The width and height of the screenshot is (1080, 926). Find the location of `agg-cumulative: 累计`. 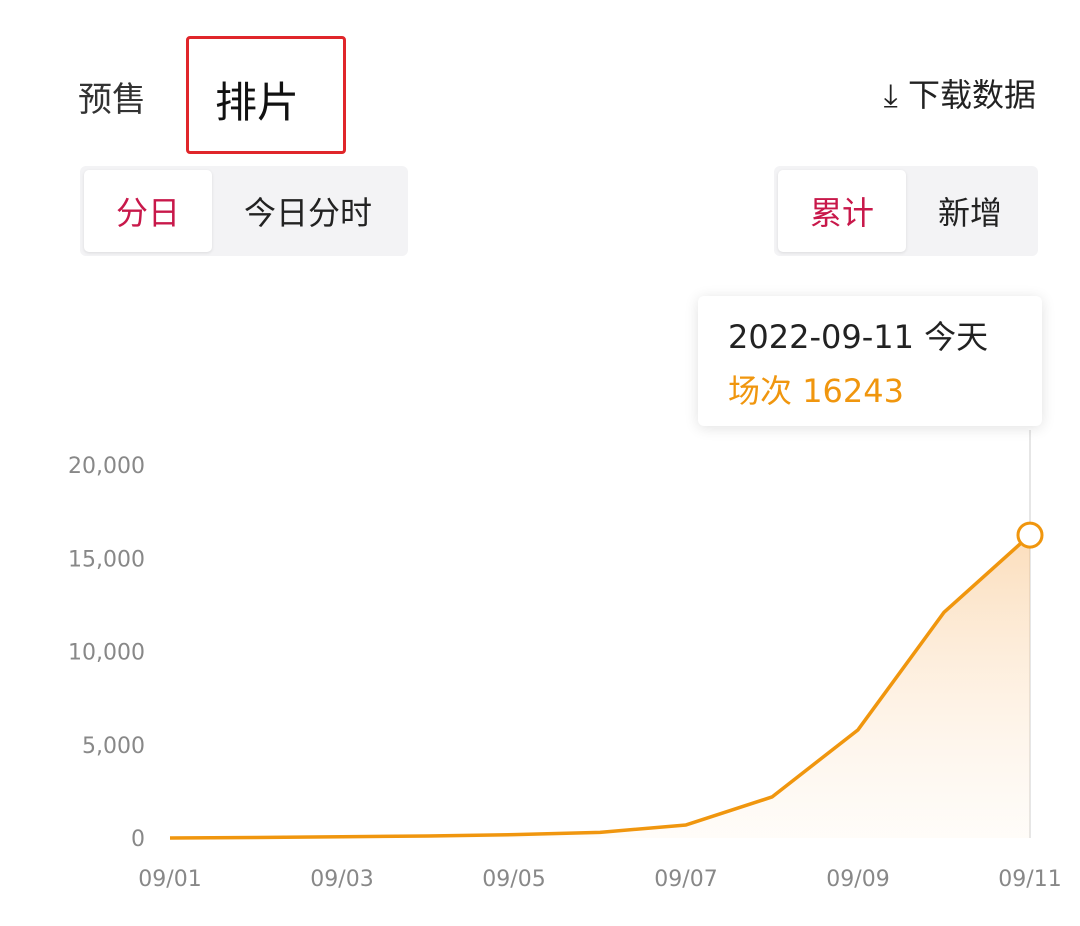

agg-cumulative: 累计 is located at coordinates (841, 211).